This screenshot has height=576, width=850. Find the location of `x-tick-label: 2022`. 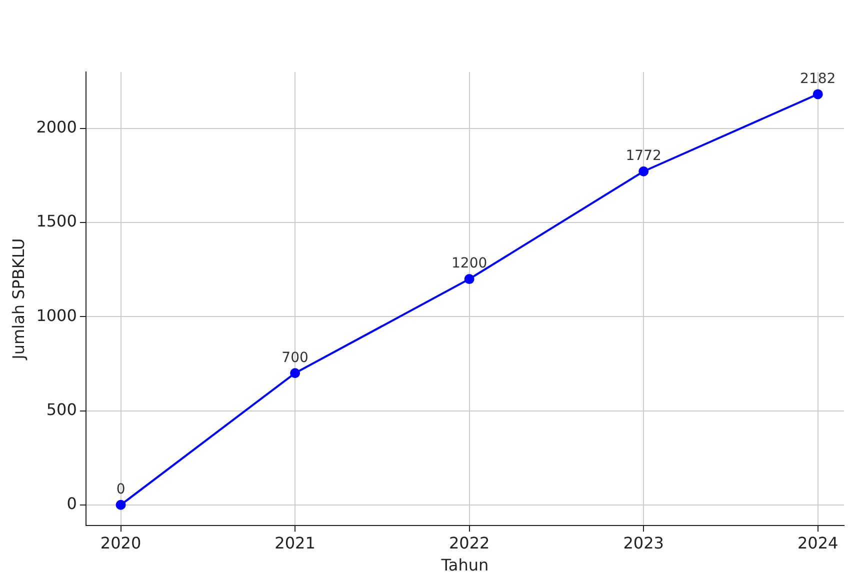

x-tick-label: 2022 is located at coordinates (469, 542).